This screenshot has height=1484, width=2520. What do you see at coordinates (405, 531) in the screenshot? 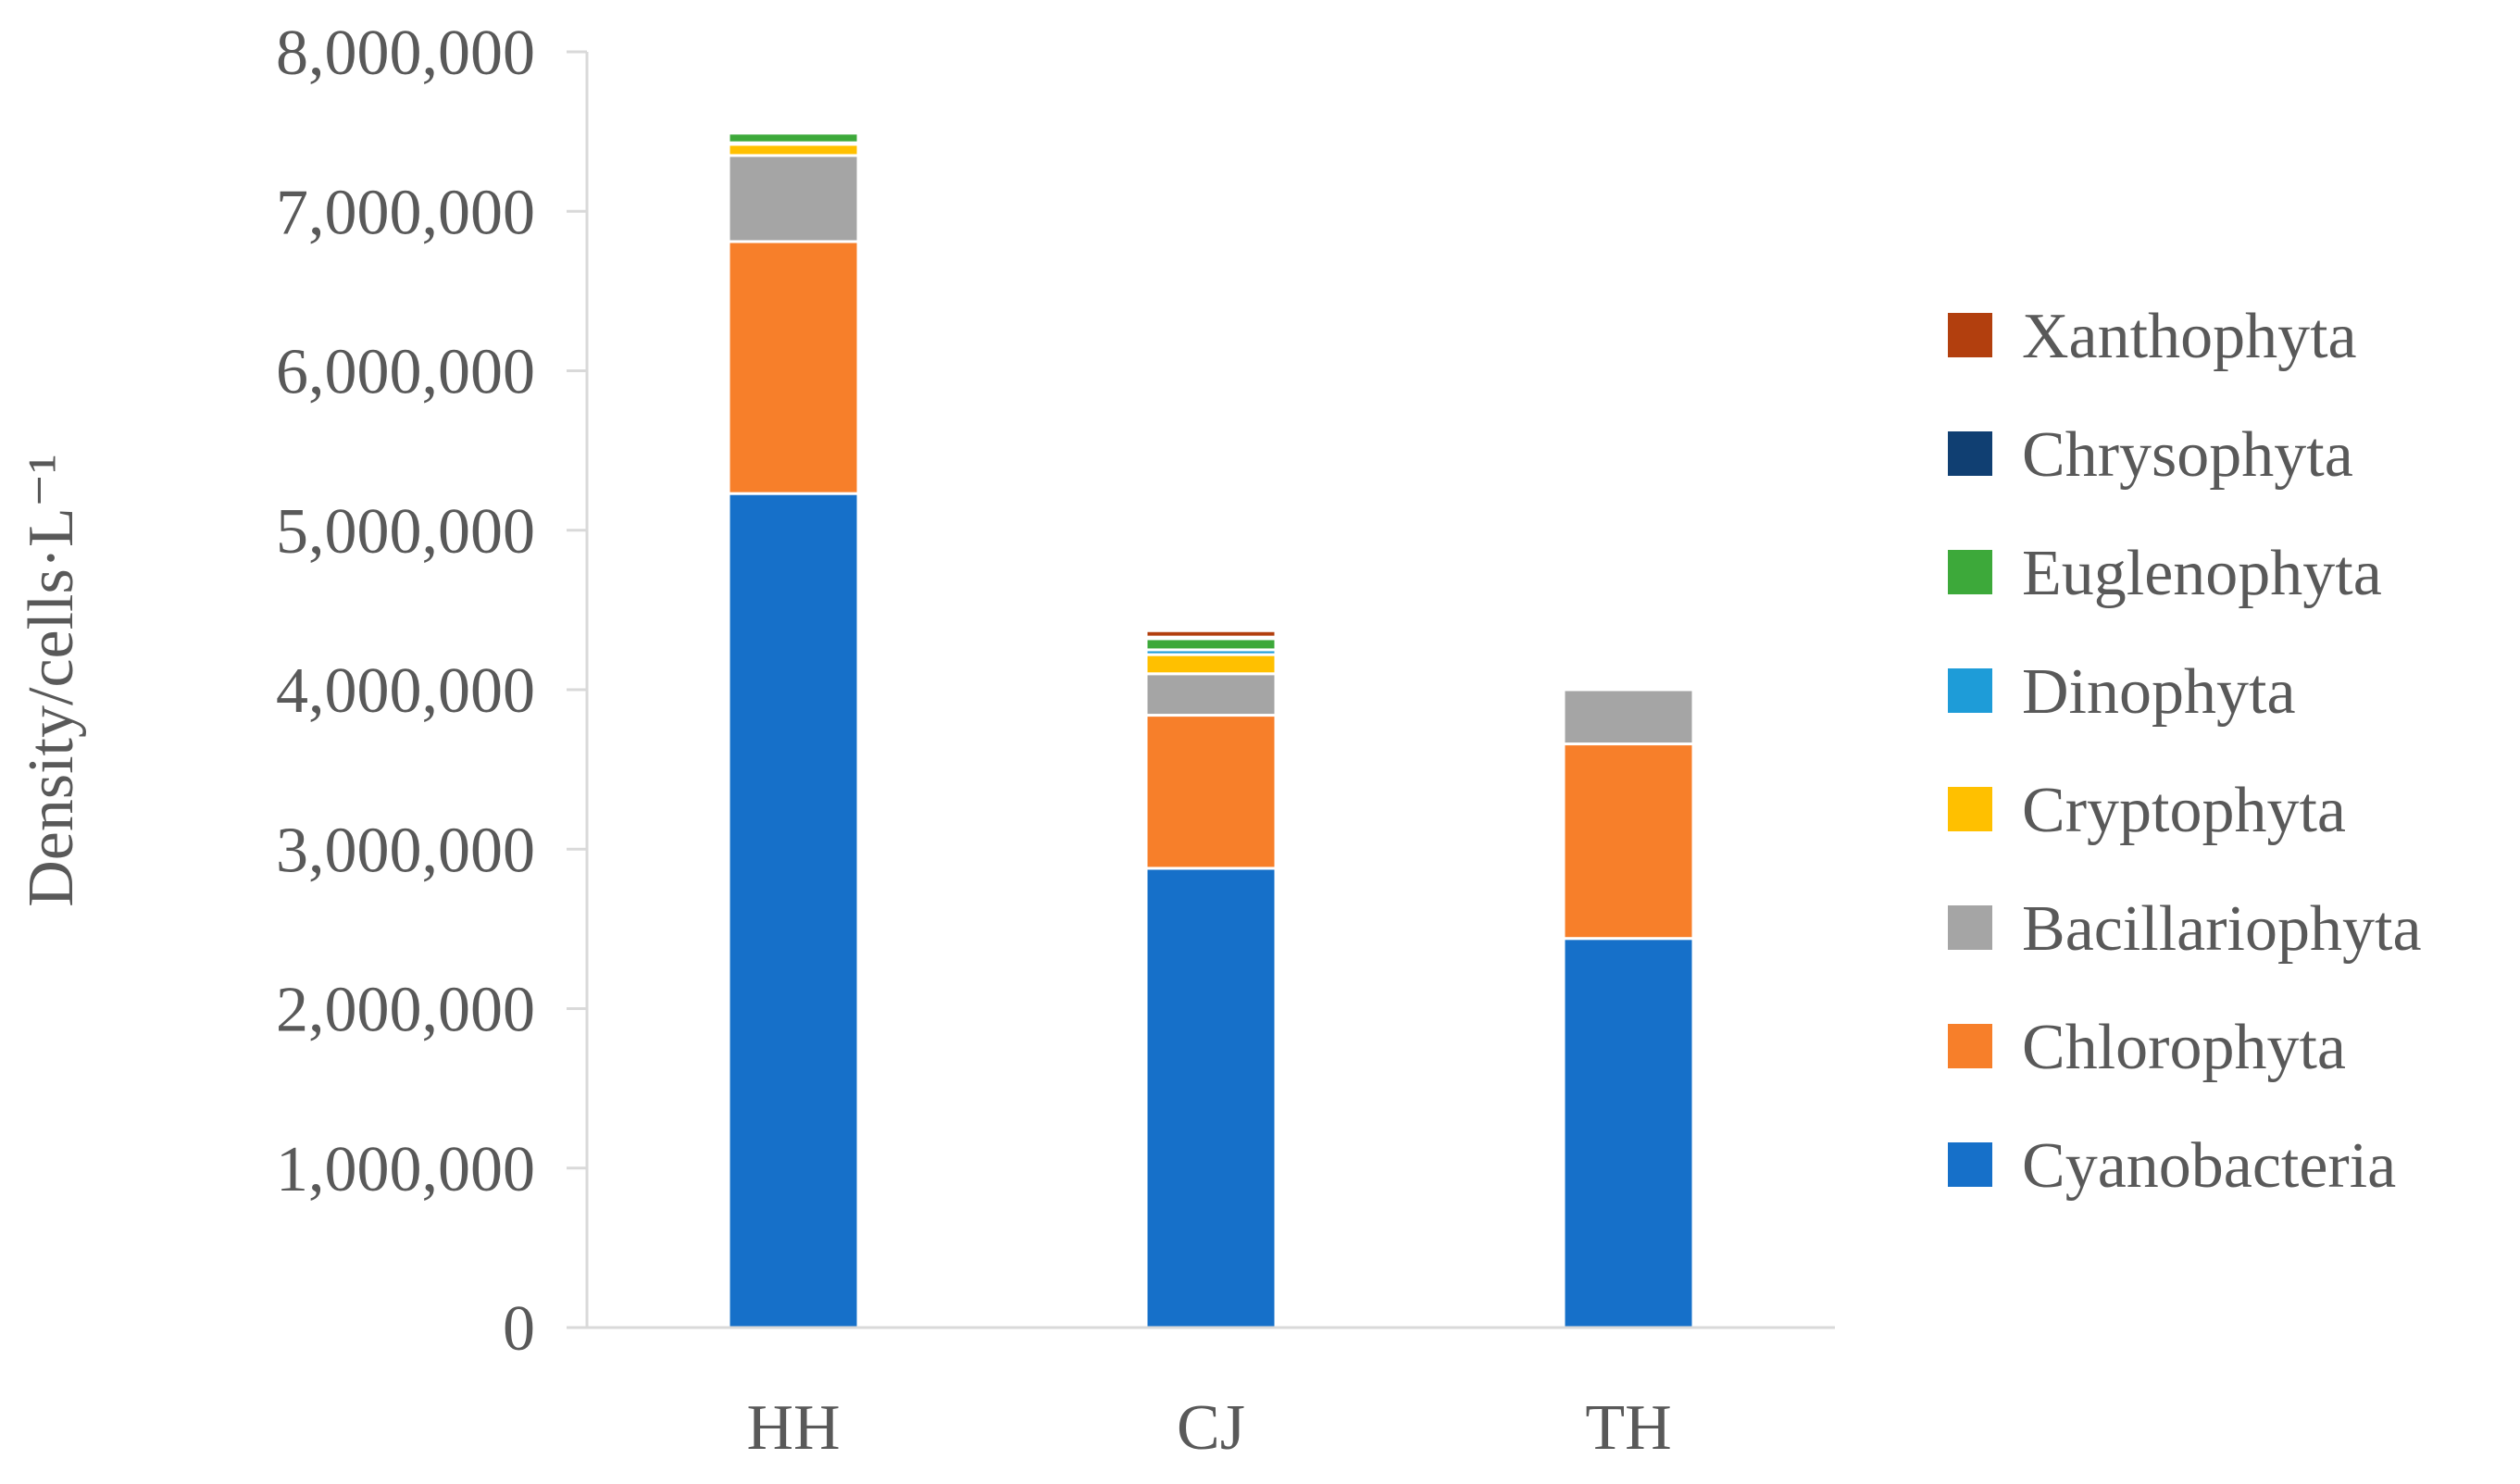
I see `y-tick-label: 5,000,000` at bounding box center [405, 531].